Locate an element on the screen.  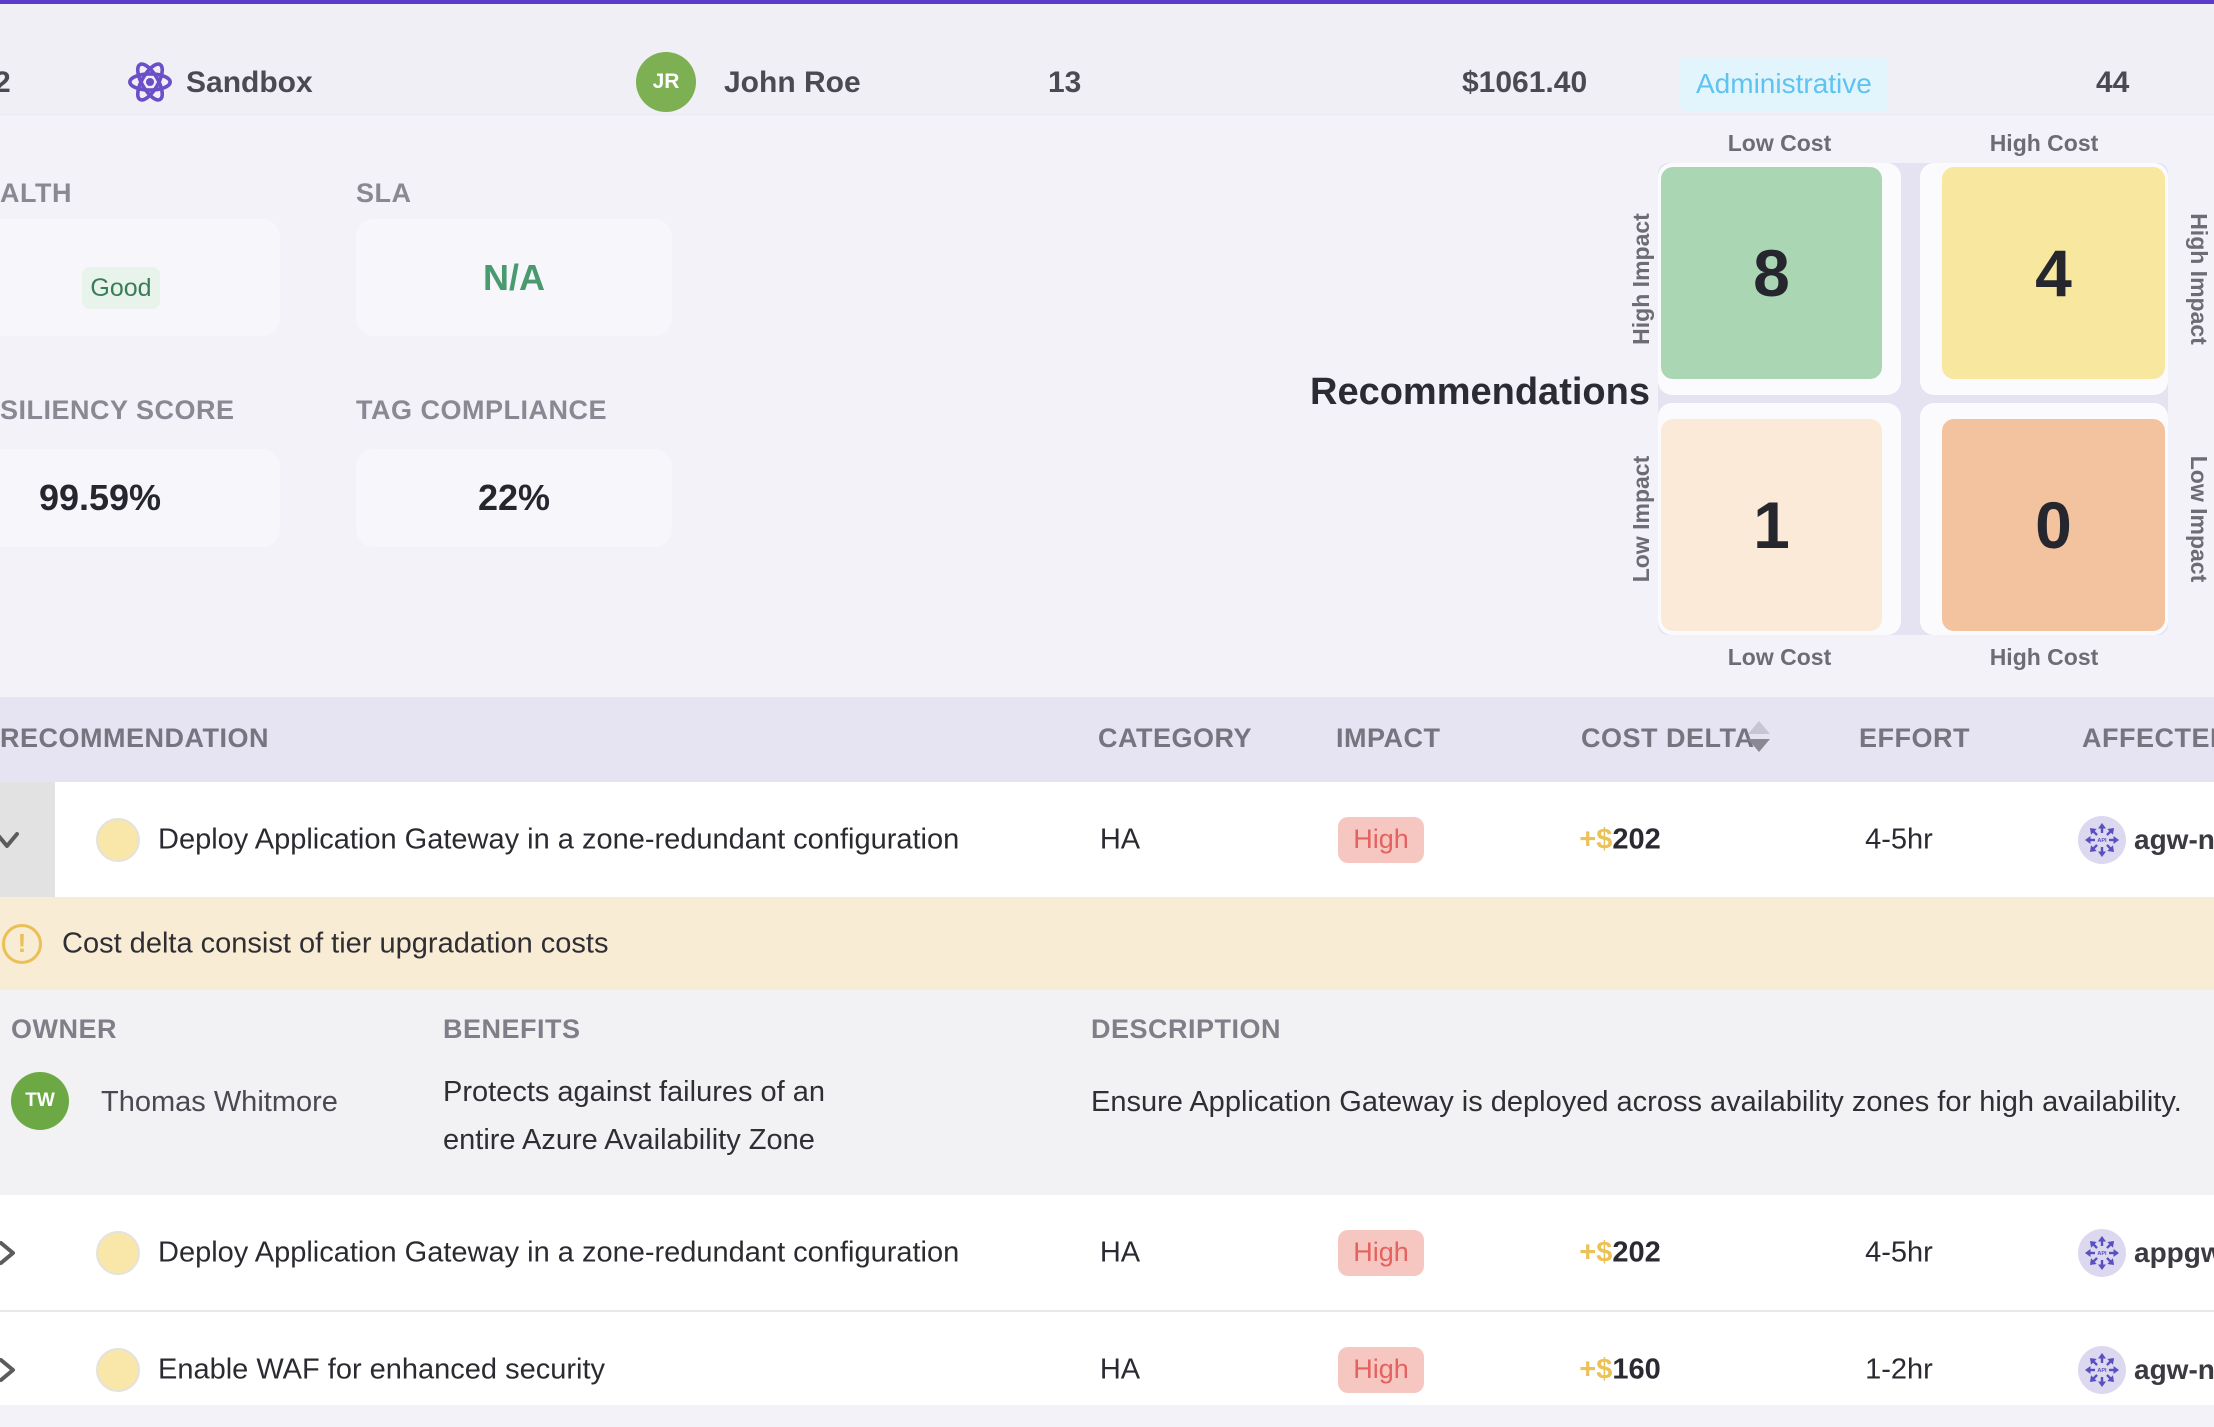
health-status-badge: Good is located at coordinates (121, 288).